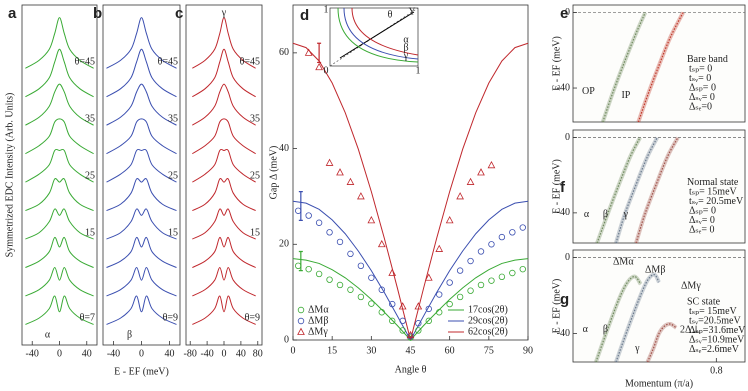 The image size is (748, 391). I want to click on gap-label: ΔMβ, so click(655, 269).